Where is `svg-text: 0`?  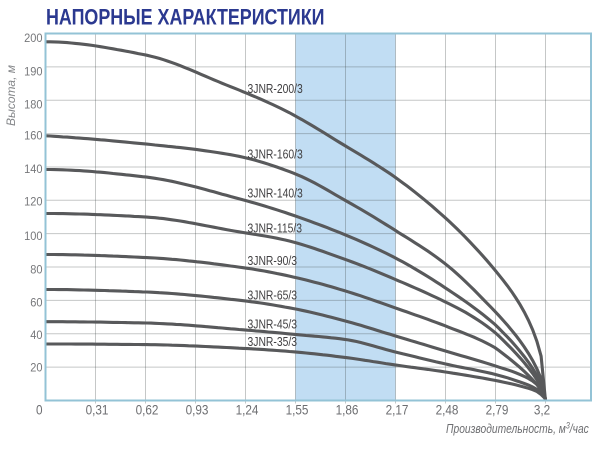 svg-text: 0 is located at coordinates (39, 409).